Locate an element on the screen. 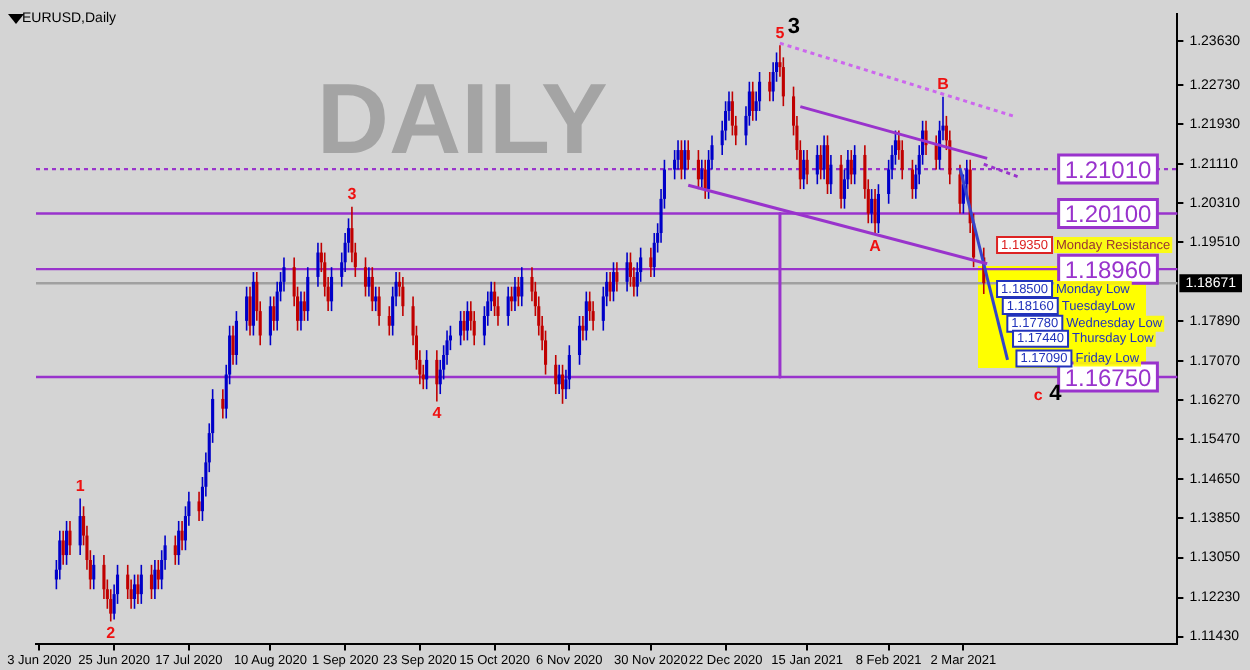 This screenshot has height=670, width=1250. annotation: 2 is located at coordinates (111, 632).